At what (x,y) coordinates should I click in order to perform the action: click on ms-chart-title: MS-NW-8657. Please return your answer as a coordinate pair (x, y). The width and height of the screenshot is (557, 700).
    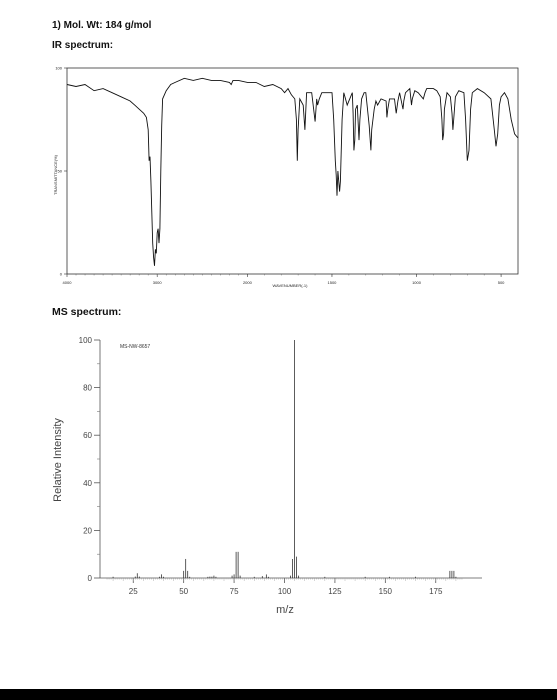
    Looking at the image, I should click on (135, 347).